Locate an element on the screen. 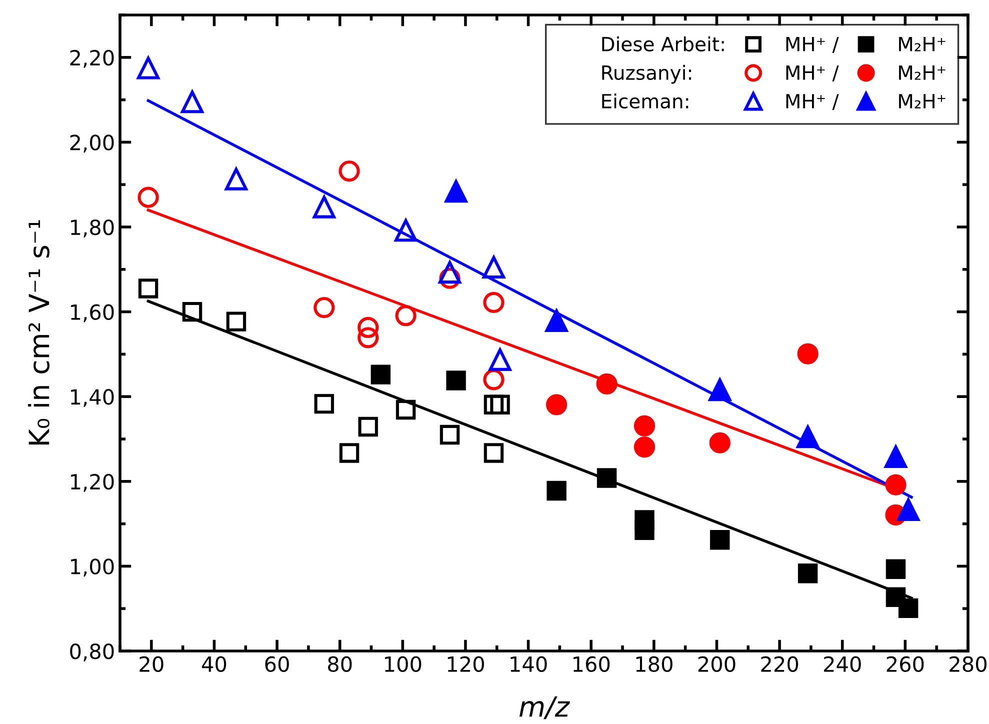 The height and width of the screenshot is (724, 989). x-tick-label: 100 is located at coordinates (403, 664).